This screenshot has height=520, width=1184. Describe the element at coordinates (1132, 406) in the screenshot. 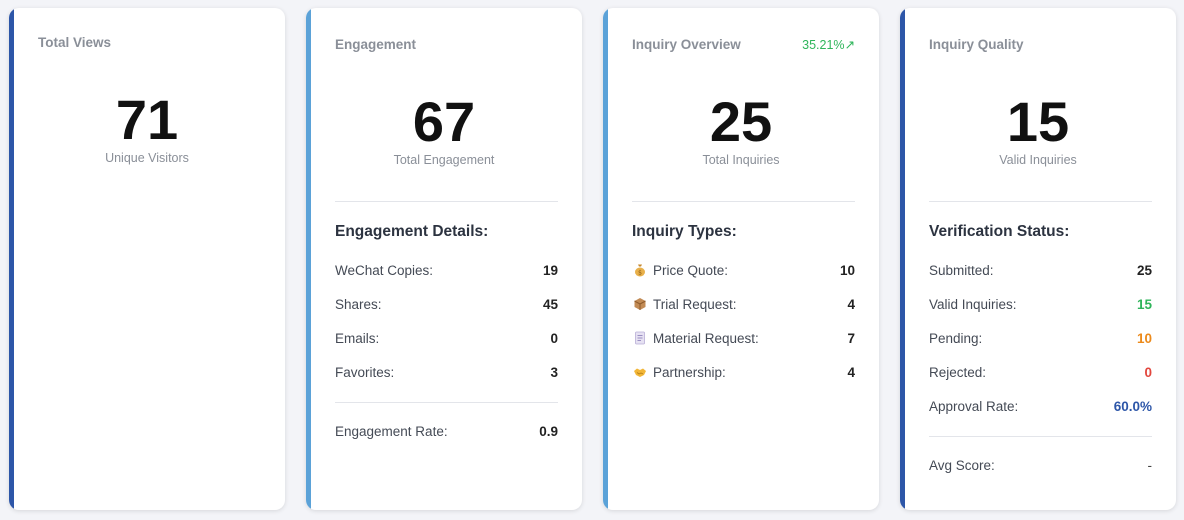

I see `status-value: 60.0%` at that location.